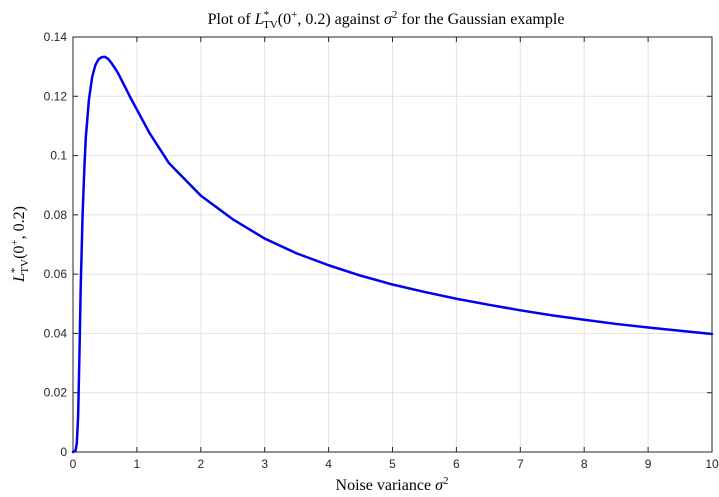  Describe the element at coordinates (137, 464) in the screenshot. I see `x-tick-label: 1` at that location.